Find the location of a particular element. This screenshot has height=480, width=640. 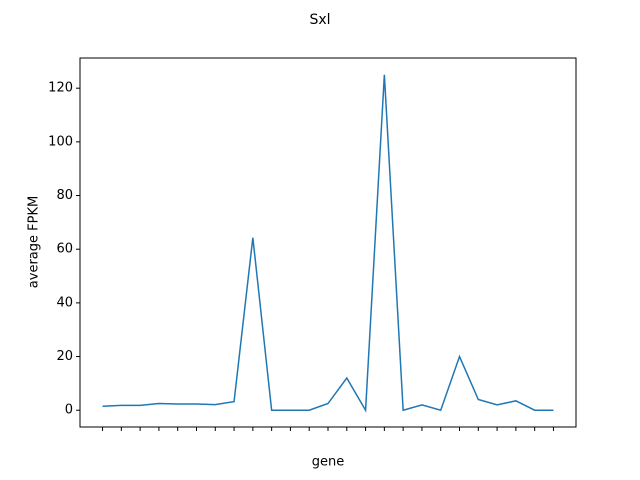

y-tick-label: 0 is located at coordinates (69, 410).